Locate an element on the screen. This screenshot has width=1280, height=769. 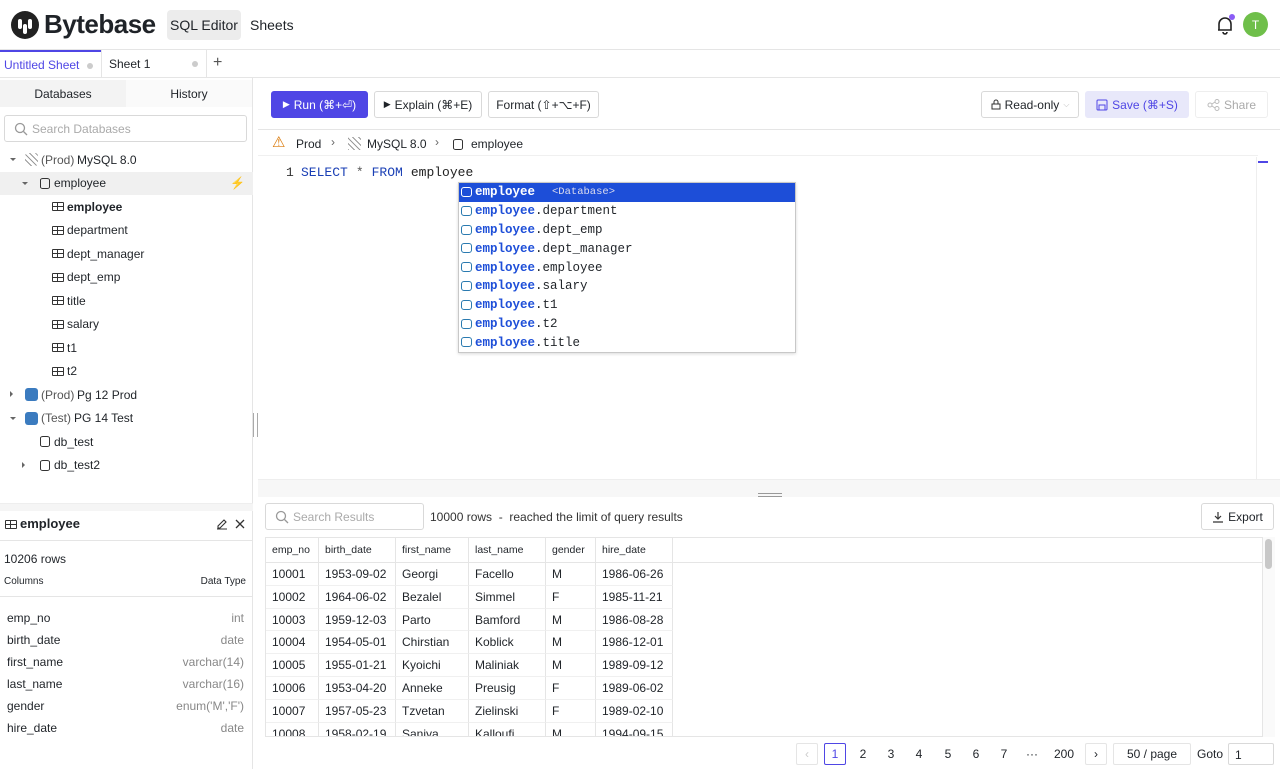
next-page: › is located at coordinates (1096, 754).